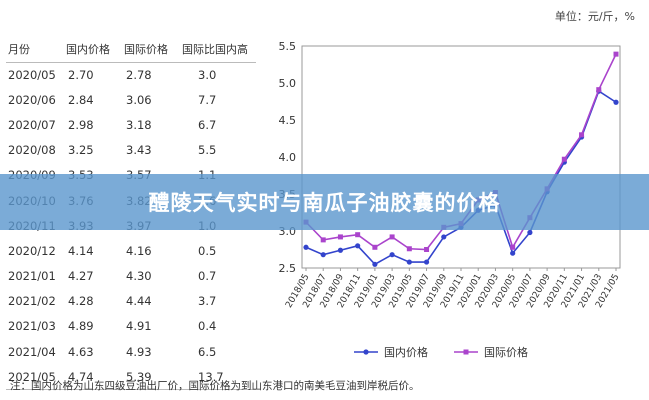 Image resolution: width=649 pixels, height=400 pixels. What do you see at coordinates (151, 49) in the screenshot?
I see `header-international: 国际价格` at bounding box center [151, 49].